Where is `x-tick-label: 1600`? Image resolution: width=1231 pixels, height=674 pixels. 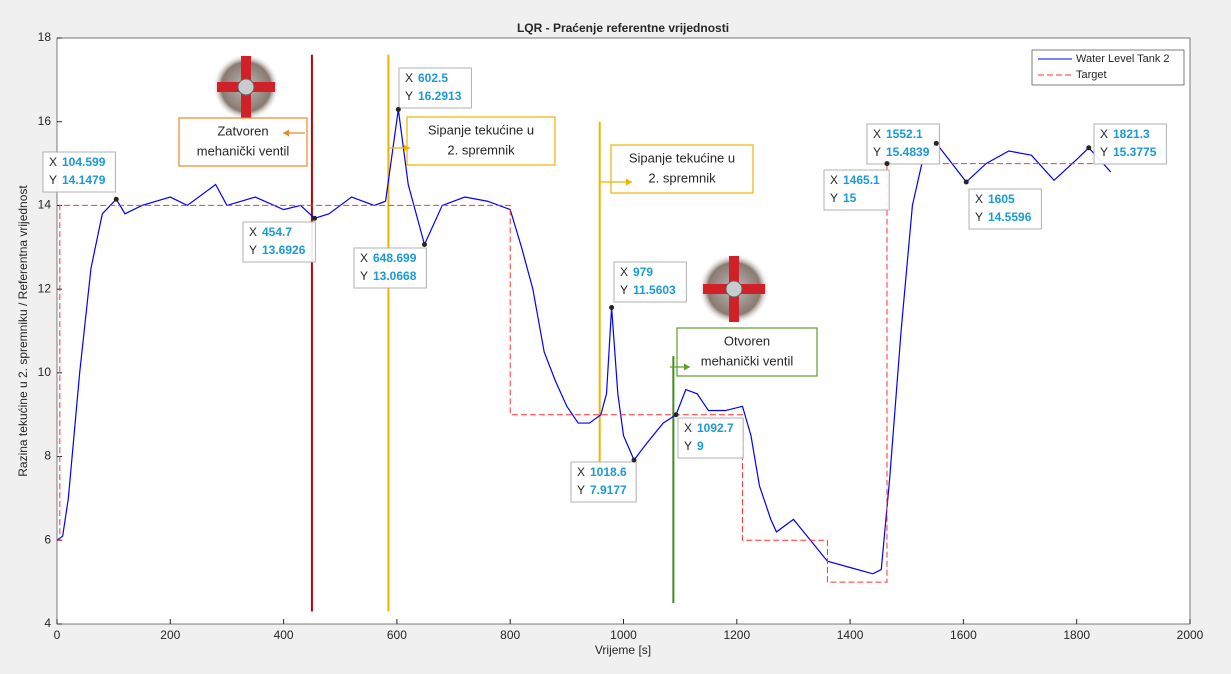 x-tick-label: 1600 is located at coordinates (963, 635).